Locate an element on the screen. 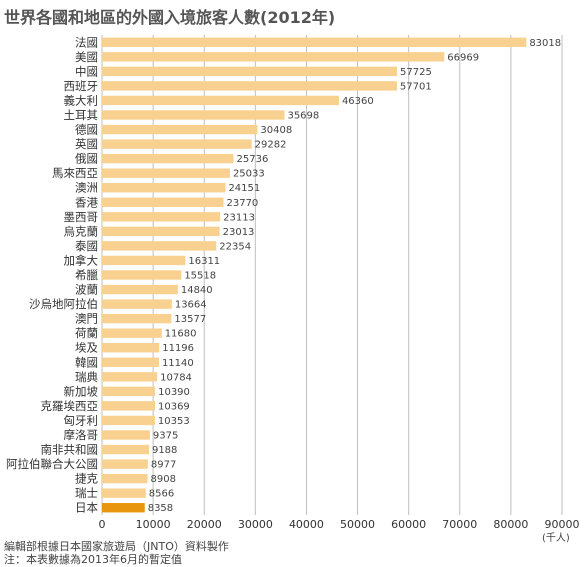 The width and height of the screenshot is (584, 567). category-label: 澳洲 is located at coordinates (86, 188).